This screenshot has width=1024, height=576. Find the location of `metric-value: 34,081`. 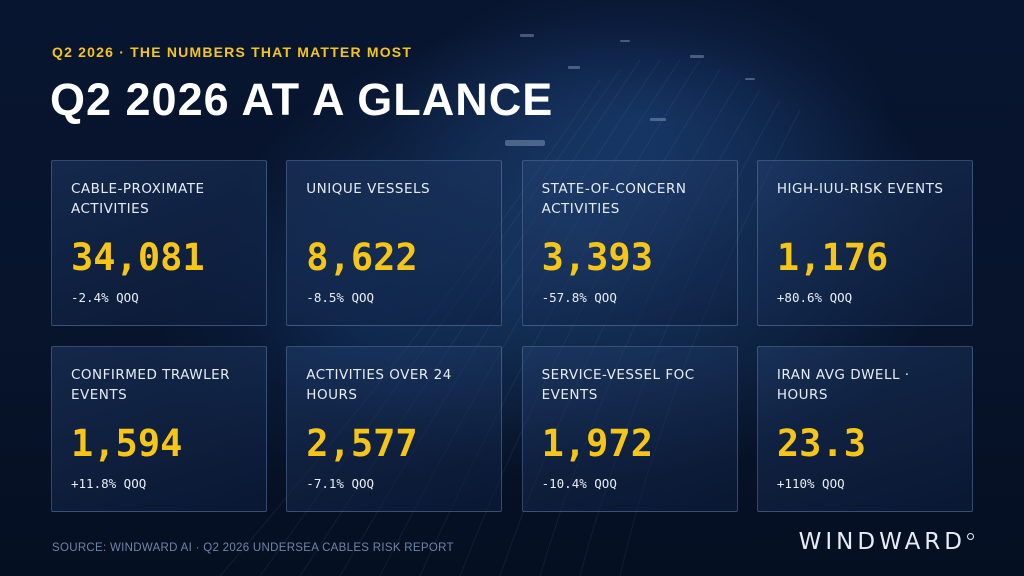

metric-value: 34,081 is located at coordinates (138, 257).